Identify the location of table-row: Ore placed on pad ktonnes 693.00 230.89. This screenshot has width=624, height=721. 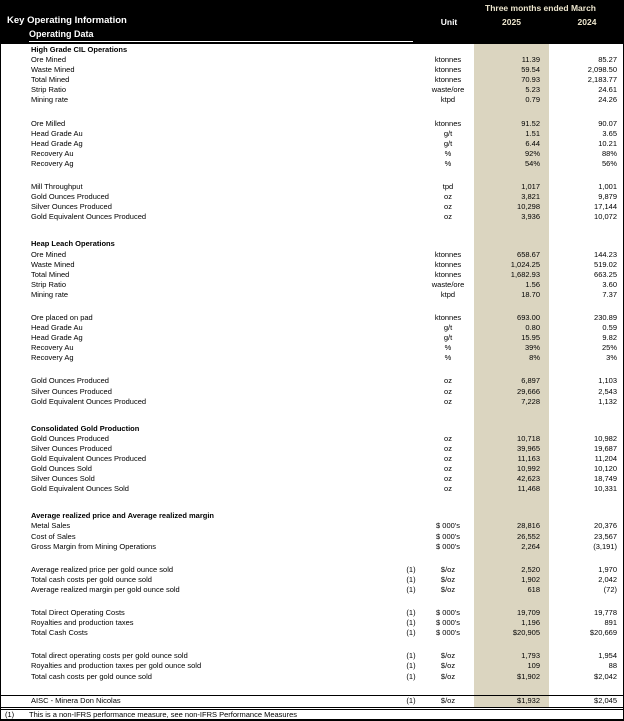
(312, 318).